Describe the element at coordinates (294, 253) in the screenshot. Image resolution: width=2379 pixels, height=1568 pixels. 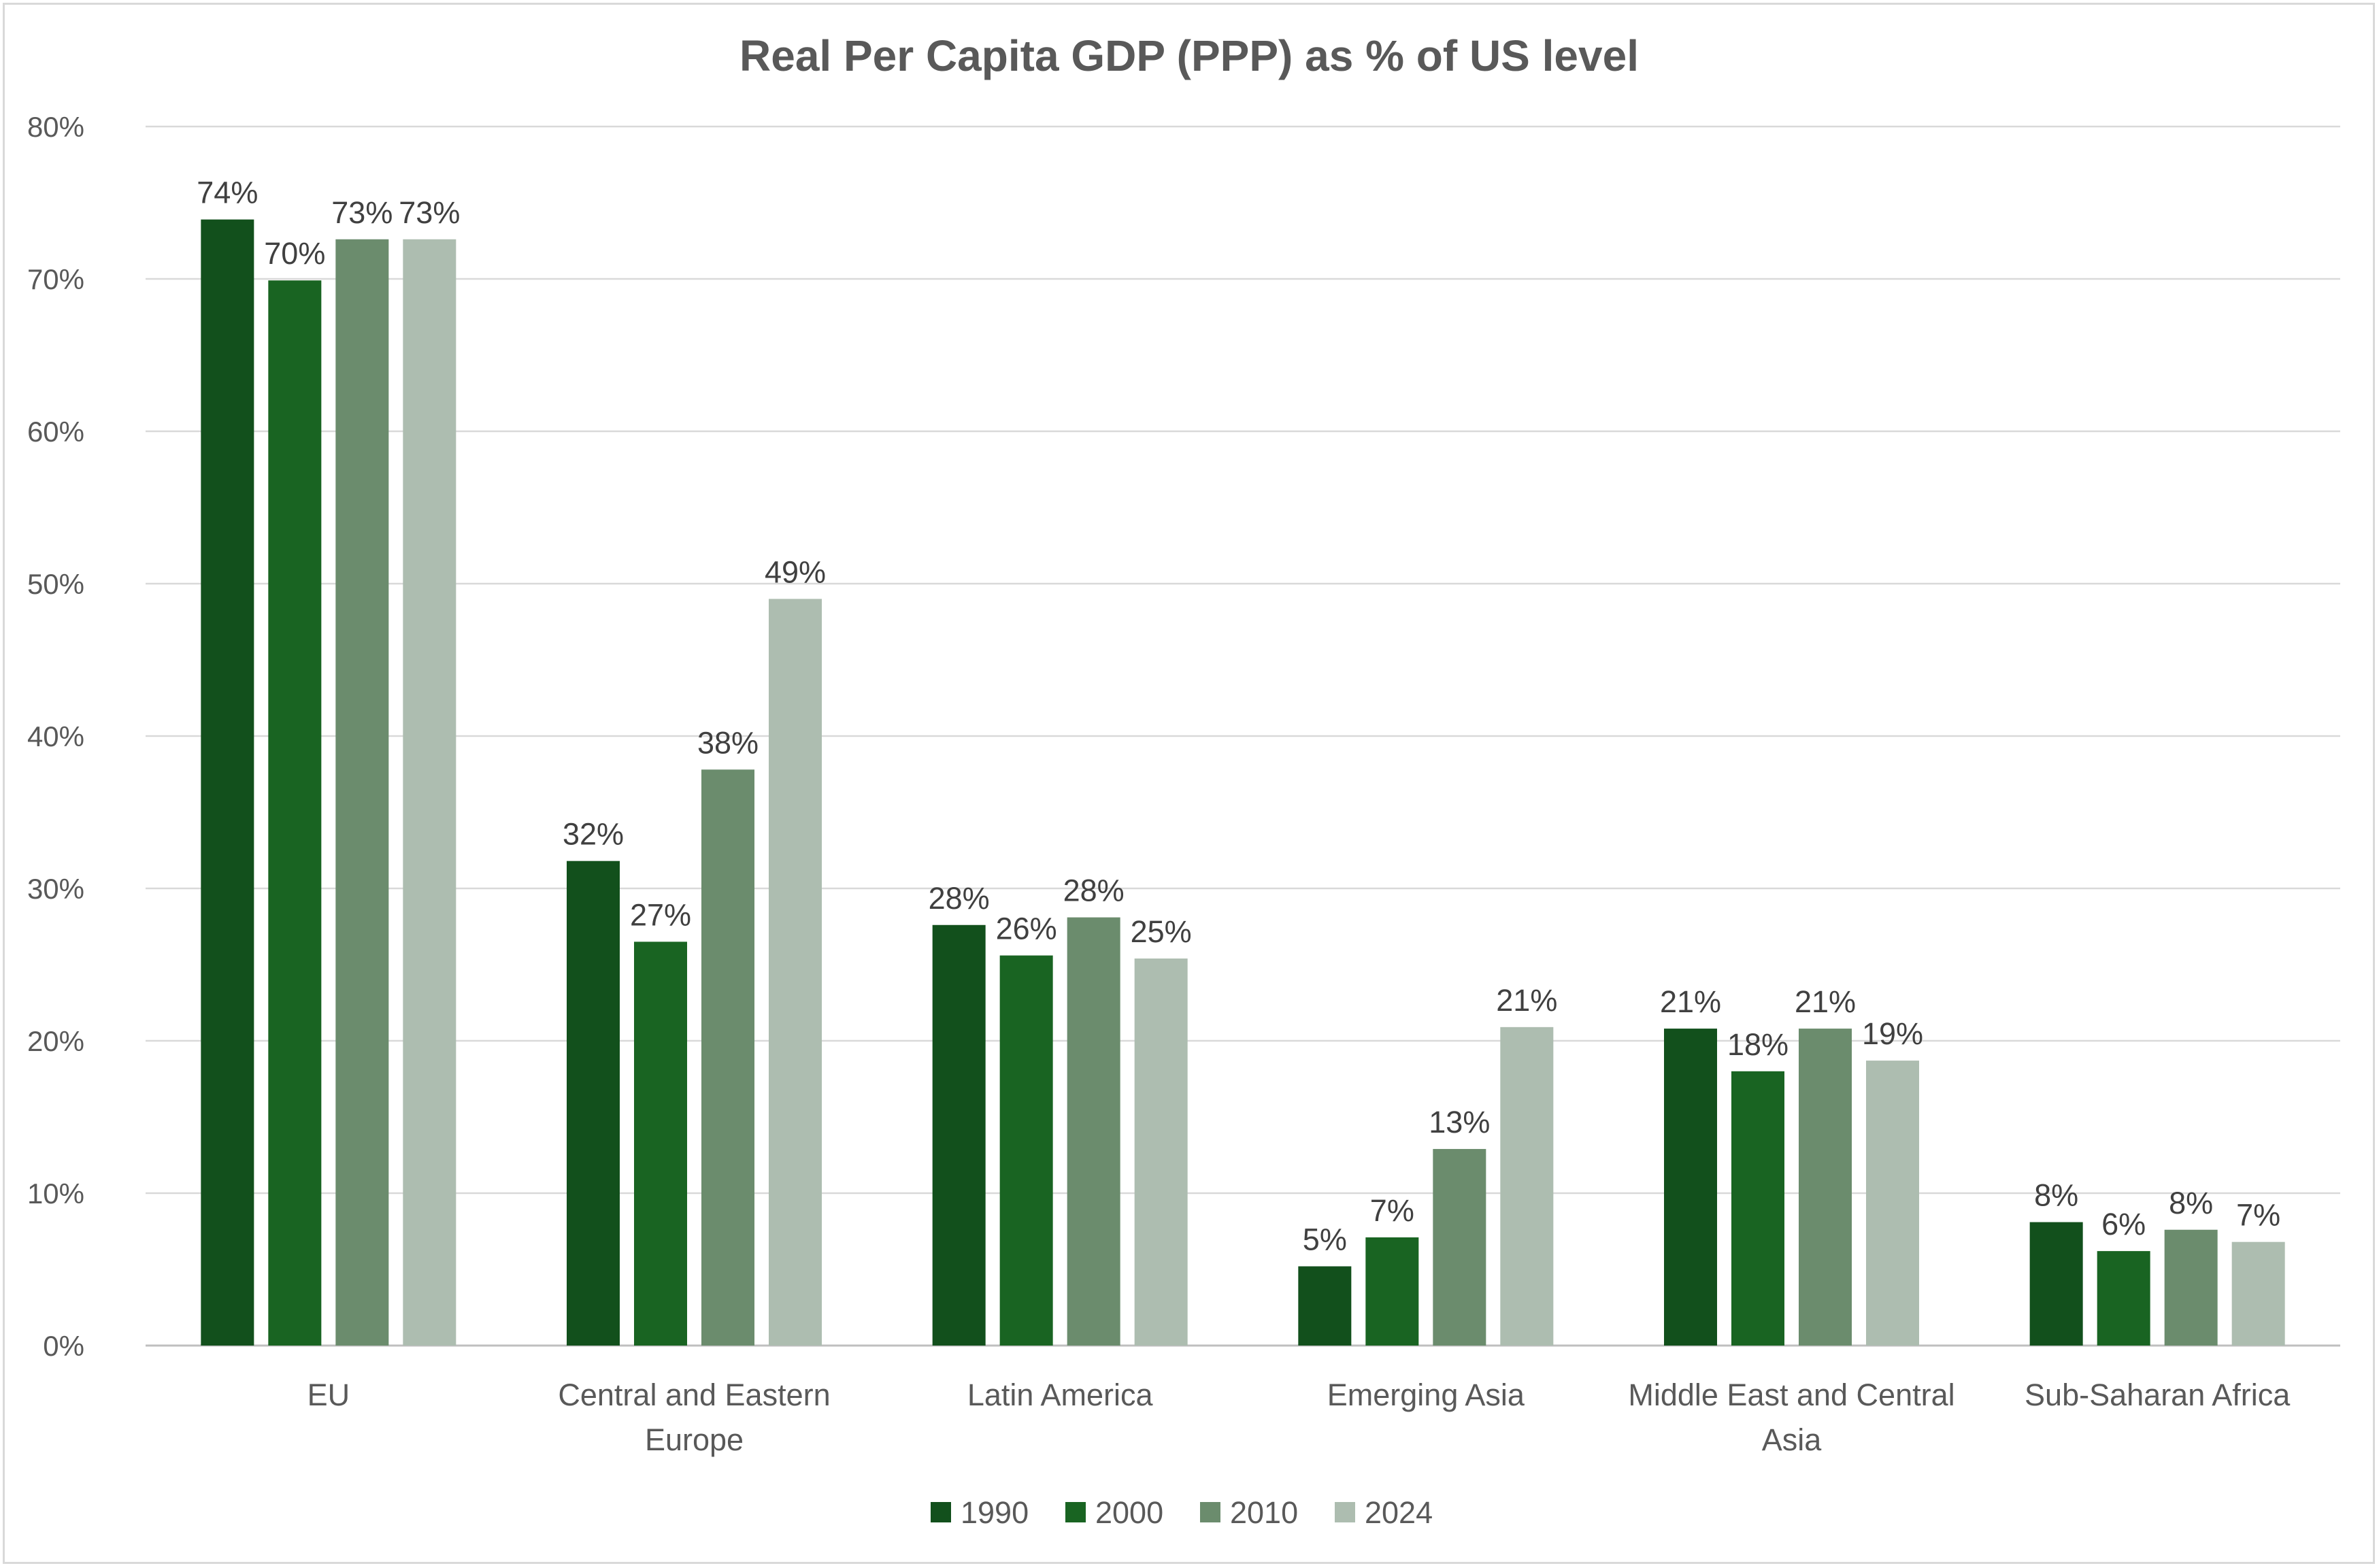
I see `data-label: 70%` at that location.